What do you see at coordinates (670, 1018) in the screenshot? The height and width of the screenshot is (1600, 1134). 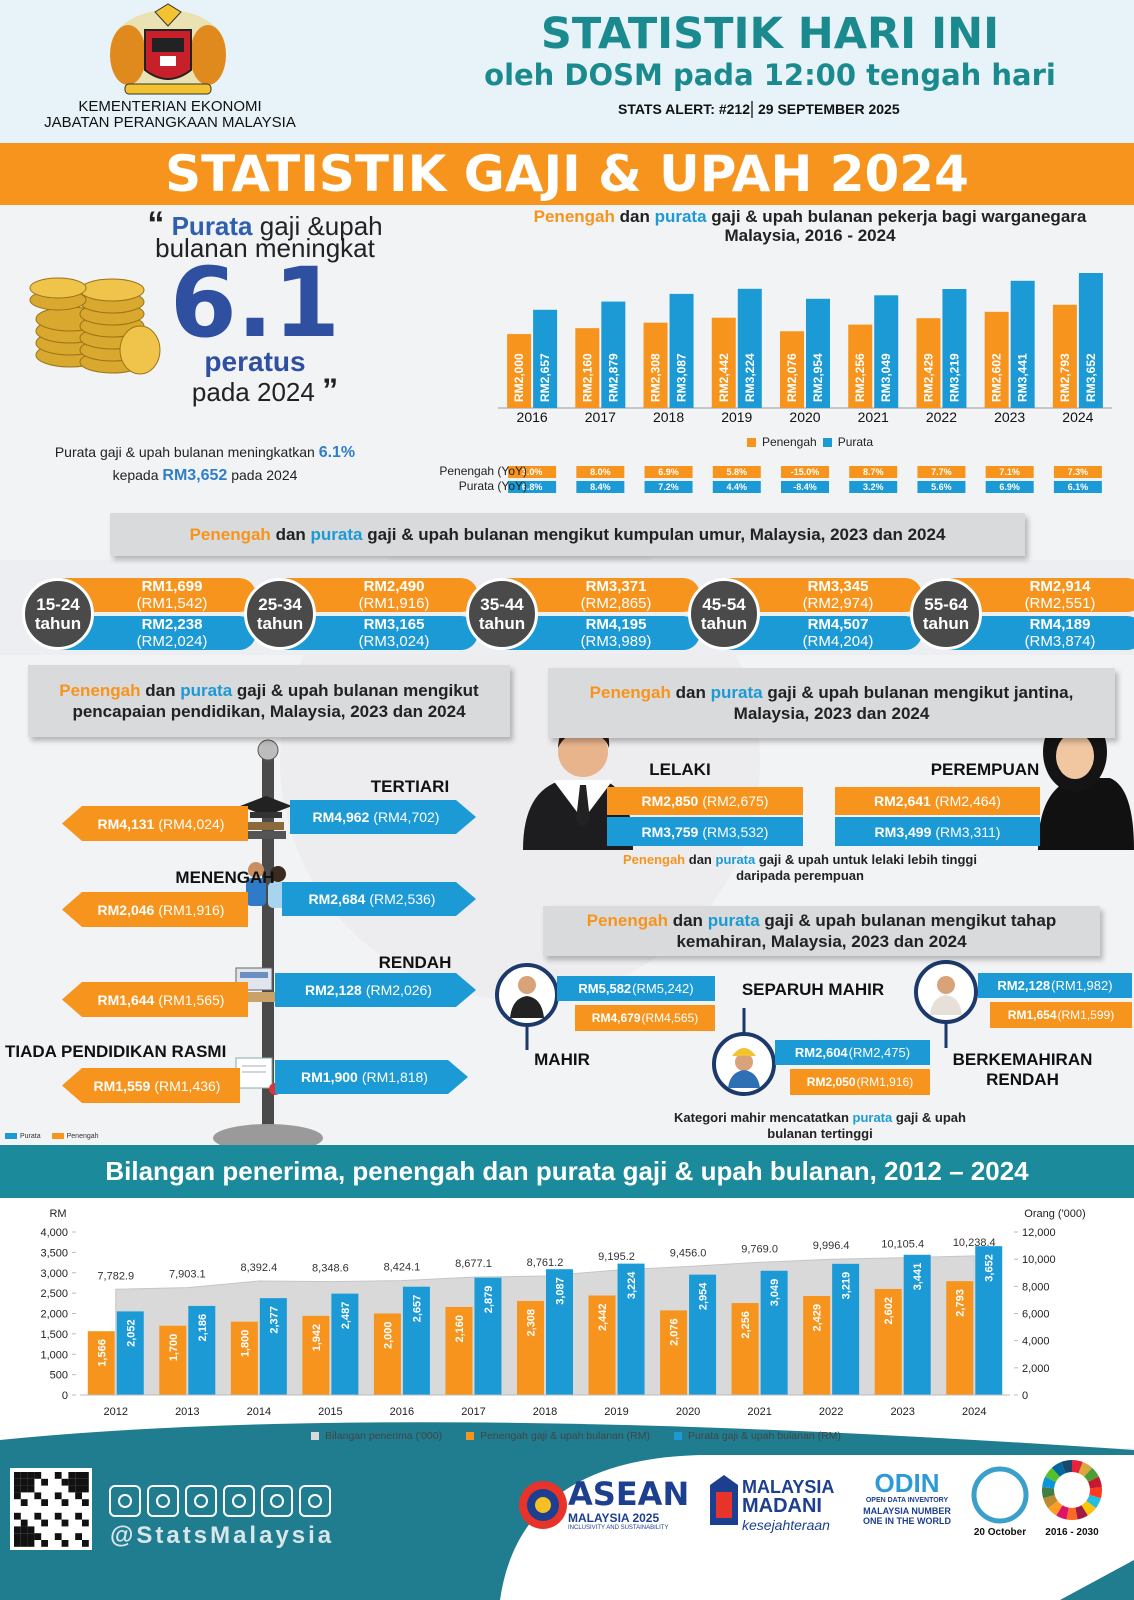 I see `median-prev: (RM4,565)` at bounding box center [670, 1018].